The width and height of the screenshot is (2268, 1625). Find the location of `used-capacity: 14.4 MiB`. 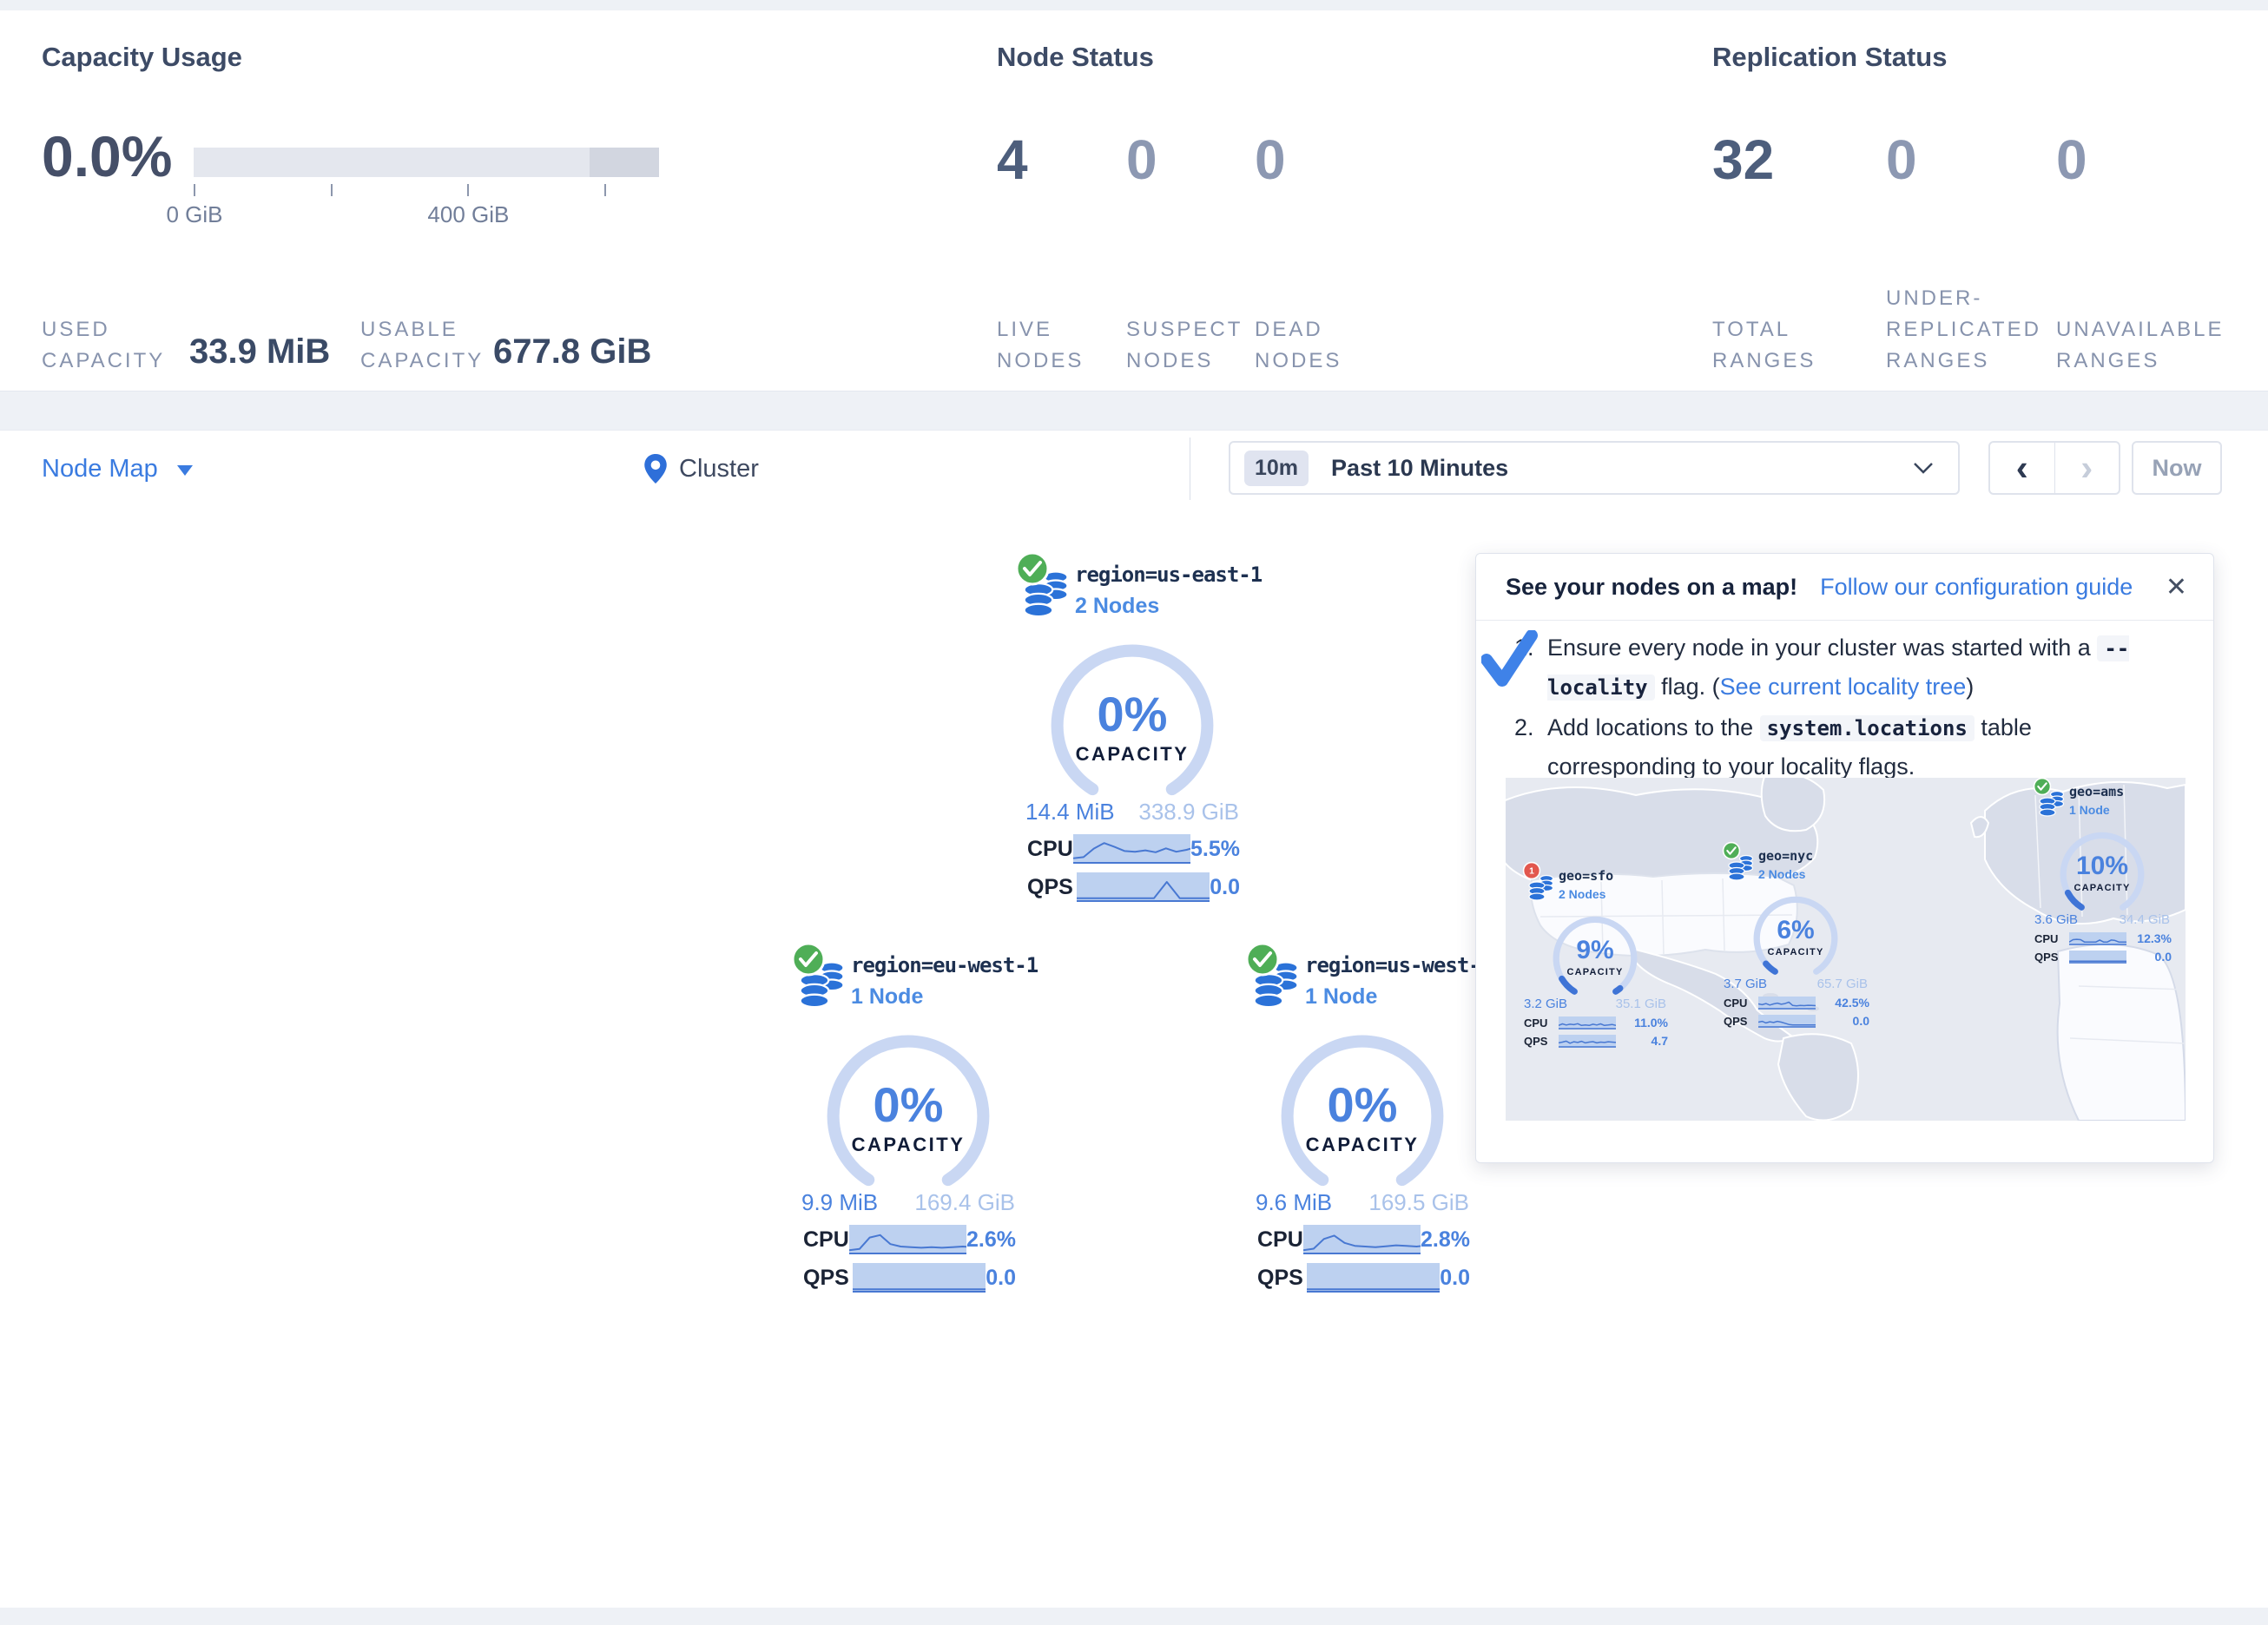

used-capacity: 14.4 MiB is located at coordinates (1070, 812).